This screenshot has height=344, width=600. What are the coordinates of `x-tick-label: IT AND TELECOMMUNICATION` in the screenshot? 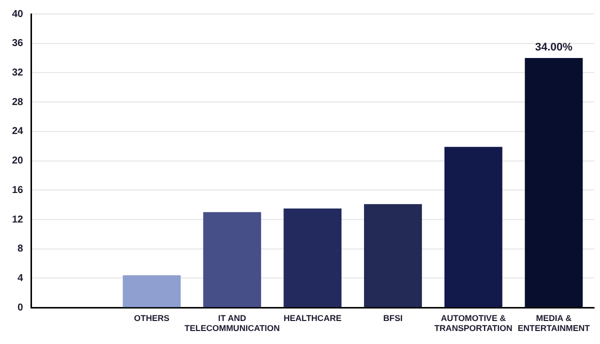 It's located at (232, 323).